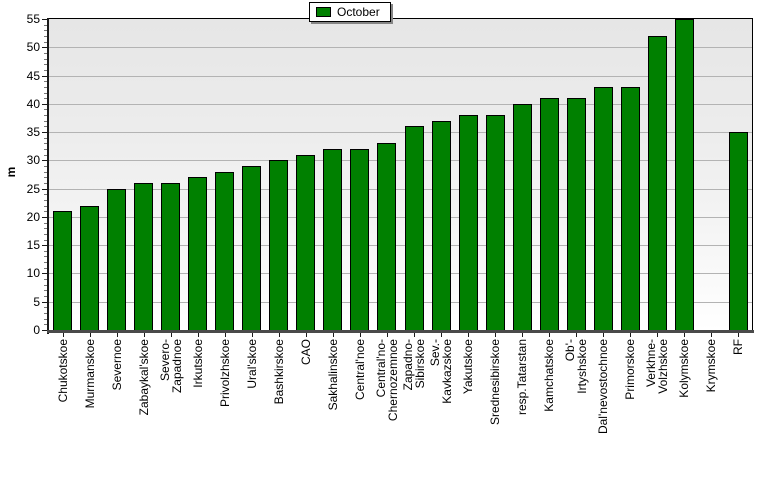 This screenshot has width=777, height=479. What do you see at coordinates (33, 245) in the screenshot?
I see `y-tick-label: 15` at bounding box center [33, 245].